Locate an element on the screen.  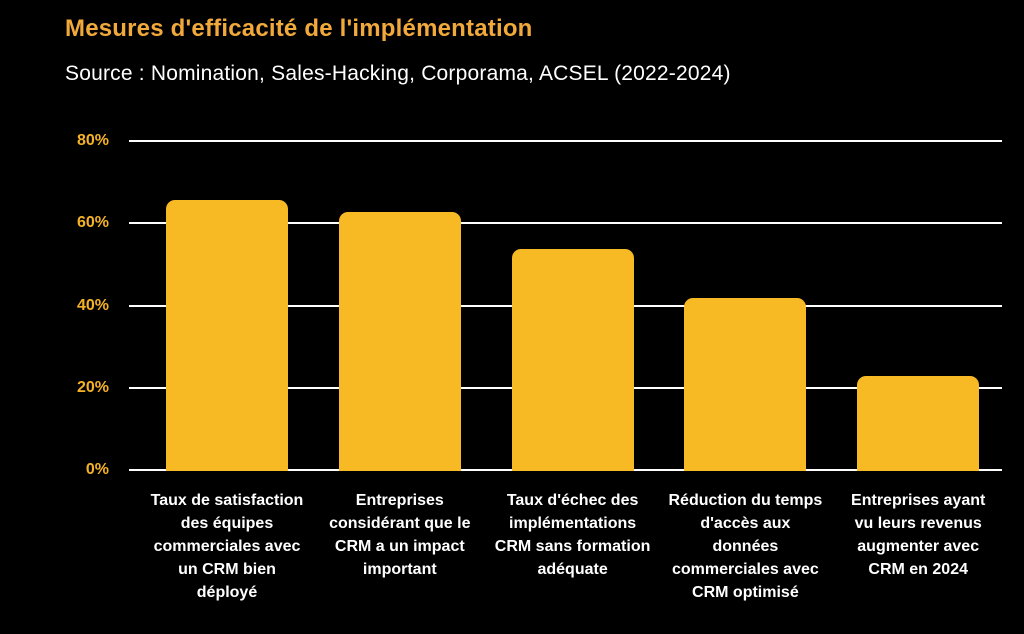
gridline-80% is located at coordinates (565, 141).